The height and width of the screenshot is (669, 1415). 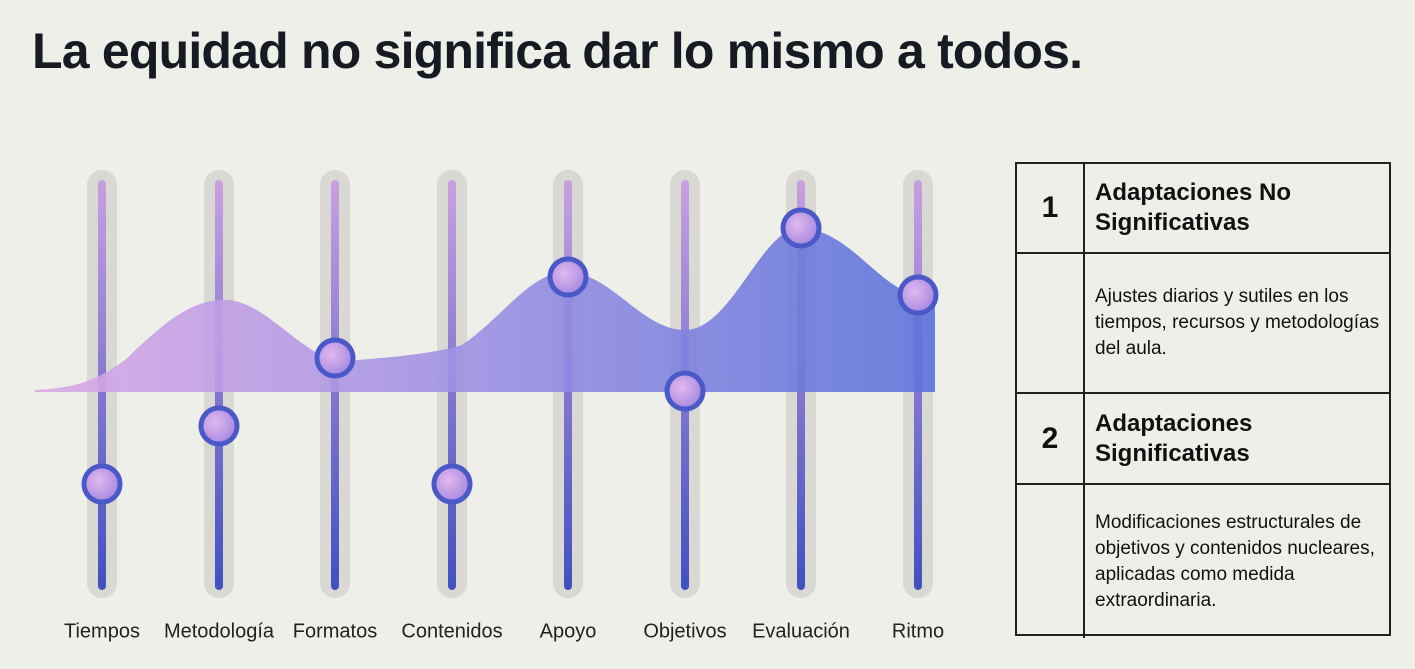 What do you see at coordinates (219, 631) in the screenshot?
I see `slider-label: Metodología` at bounding box center [219, 631].